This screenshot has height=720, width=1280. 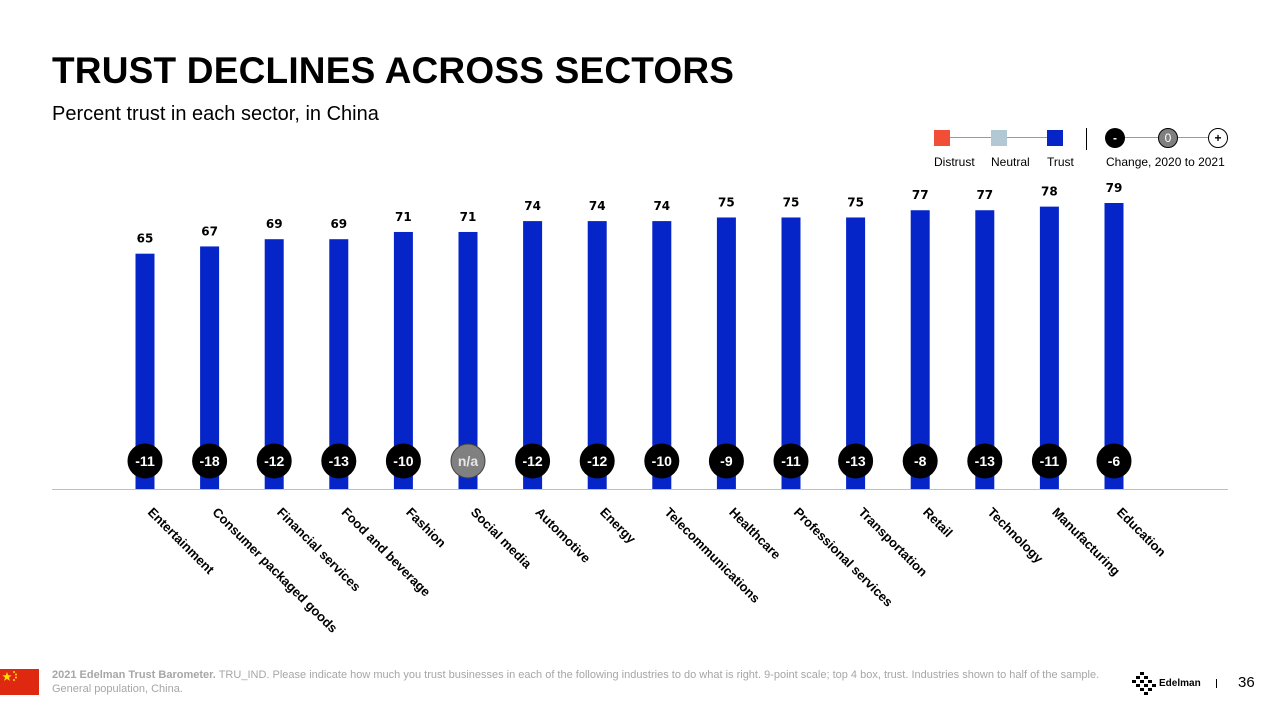 What do you see at coordinates (1115, 138) in the screenshot?
I see `legend-change-minus: -` at bounding box center [1115, 138].